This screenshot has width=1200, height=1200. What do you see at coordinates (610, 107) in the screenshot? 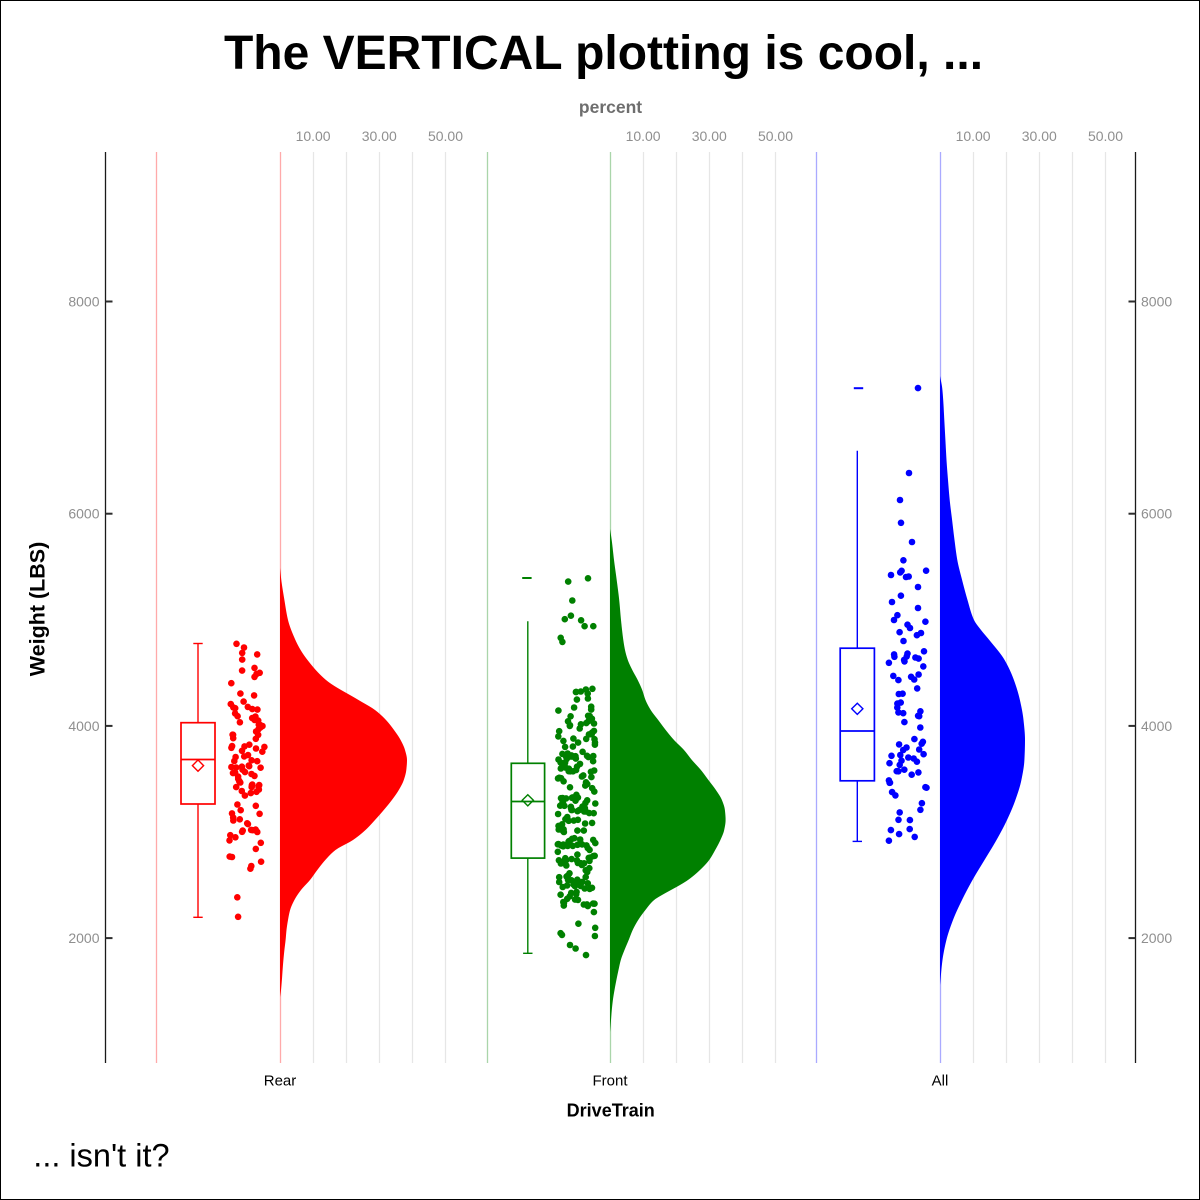
I see `svg-text: percent` at bounding box center [610, 107].